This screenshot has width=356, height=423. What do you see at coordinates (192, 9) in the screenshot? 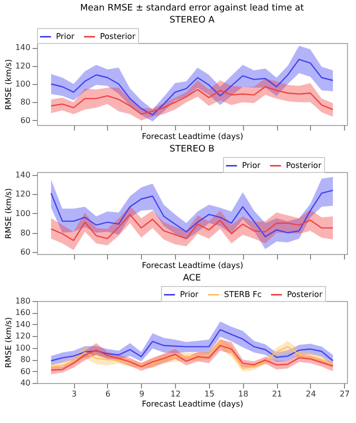
I see `chart-title: Mean RMSE ± standard error against lead time at` at bounding box center [192, 9].